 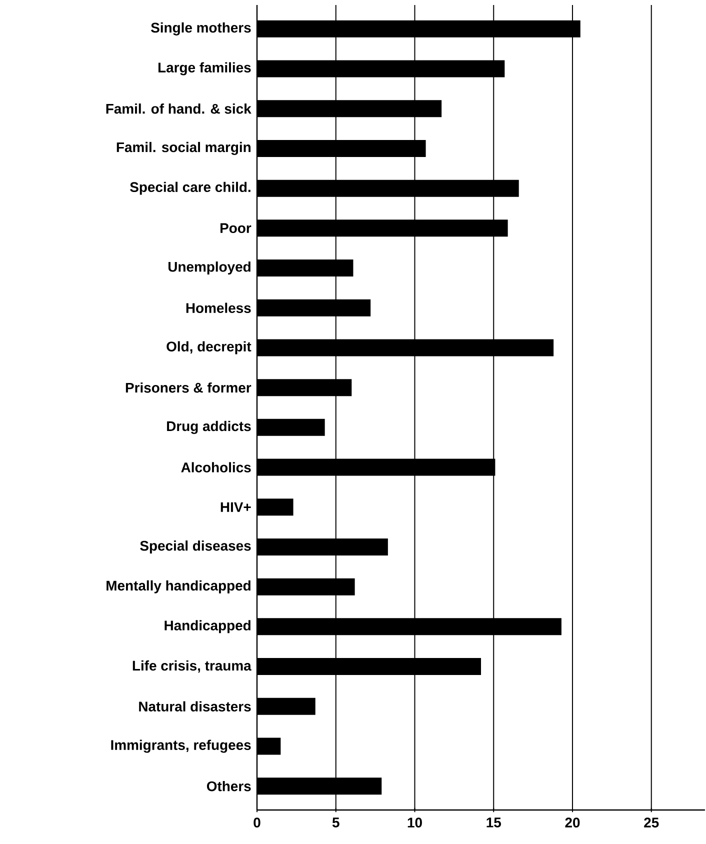 I want to click on y-tick-label: Alcoholics, so click(x=216, y=467).